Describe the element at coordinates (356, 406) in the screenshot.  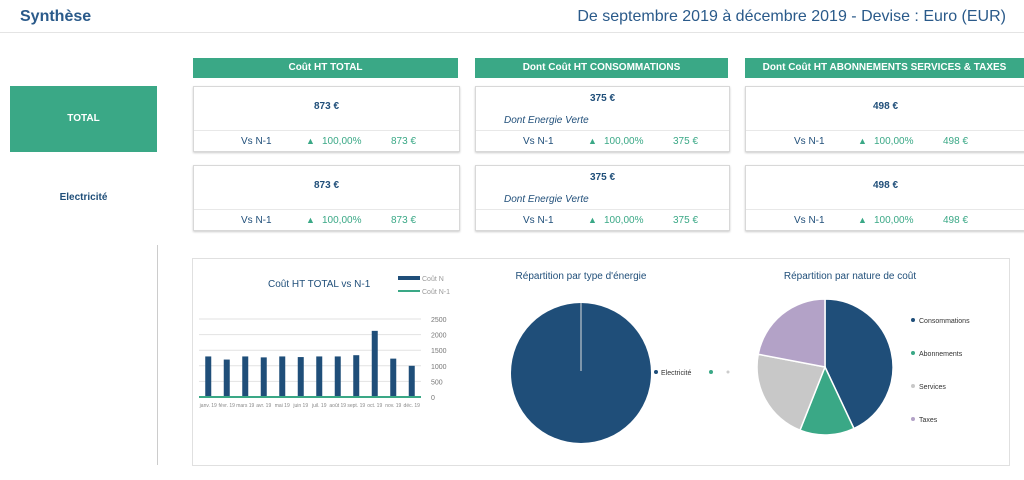
I see `x-tick-label: sept. 19` at that location.